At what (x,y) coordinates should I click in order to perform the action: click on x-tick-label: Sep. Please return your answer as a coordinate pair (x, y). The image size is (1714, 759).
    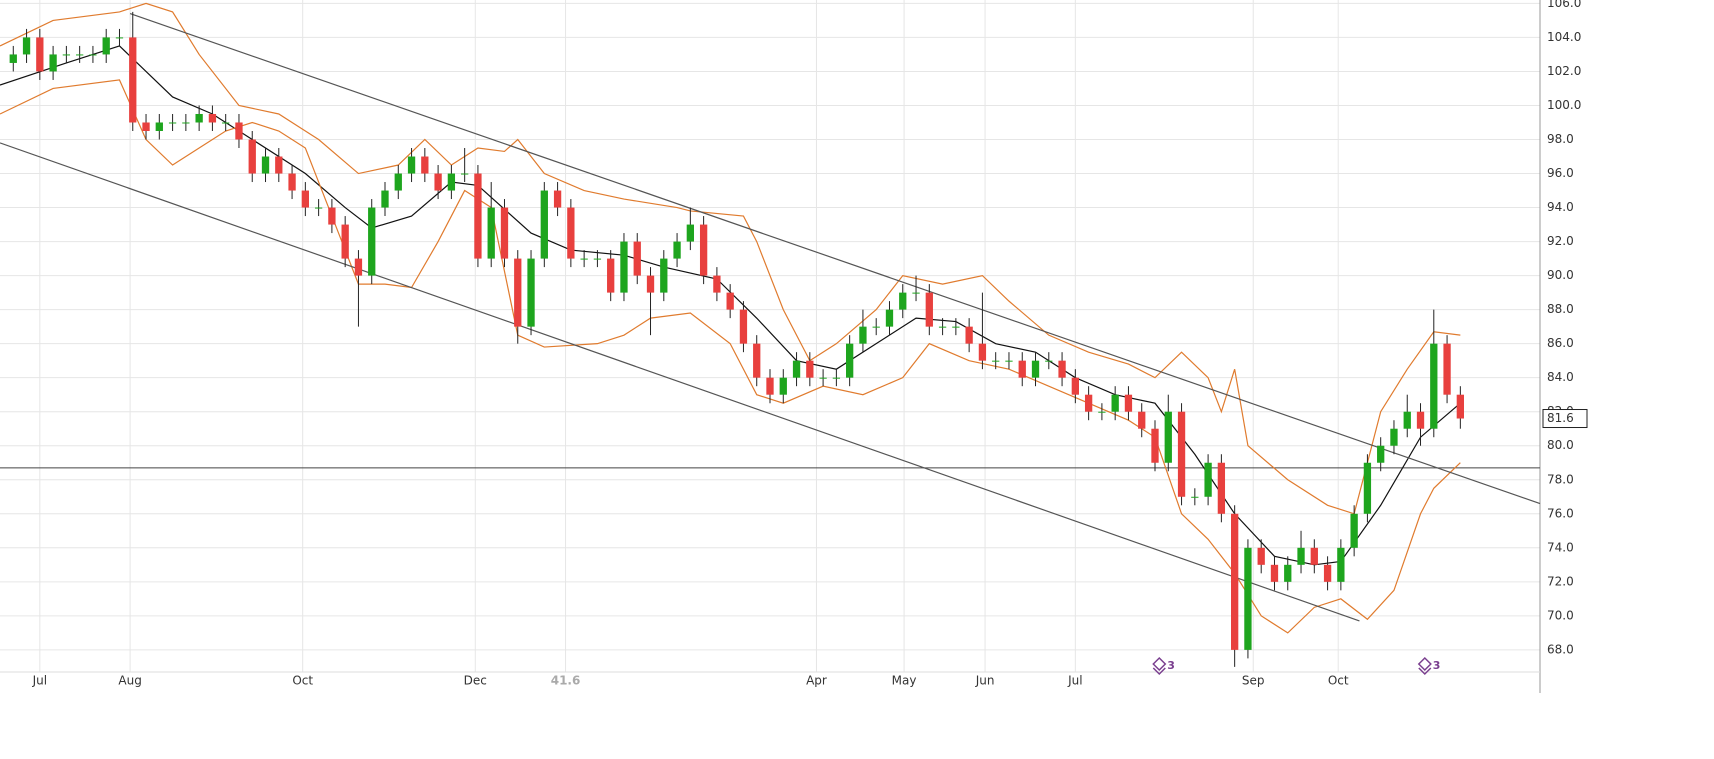
    Looking at the image, I should click on (1253, 681).